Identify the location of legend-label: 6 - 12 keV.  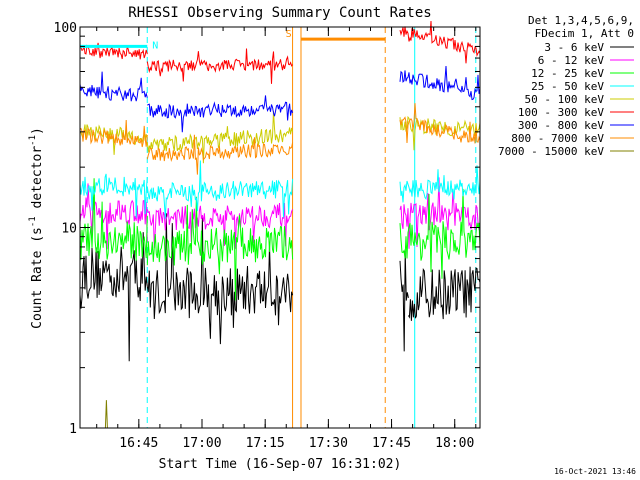
(571, 60).